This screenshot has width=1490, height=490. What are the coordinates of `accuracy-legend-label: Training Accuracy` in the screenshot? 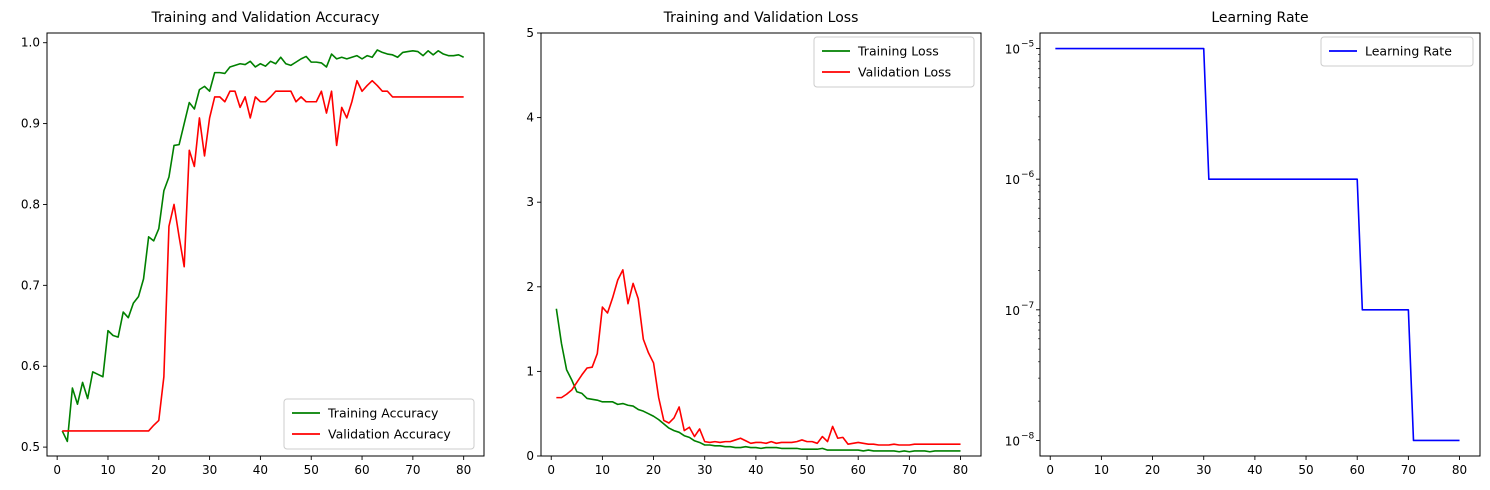 It's located at (383, 413).